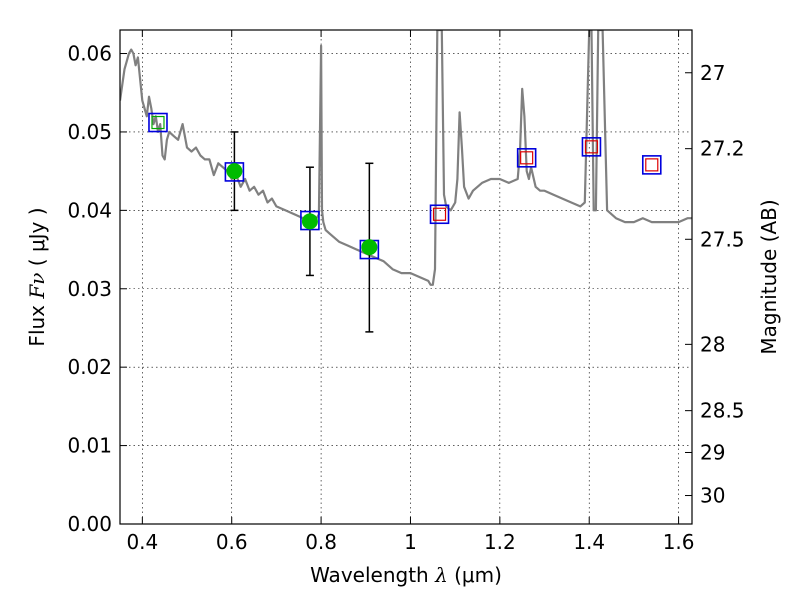 The image size is (800, 600). Describe the element at coordinates (89, 367) in the screenshot. I see `y-tick-label: 0.02` at that location.